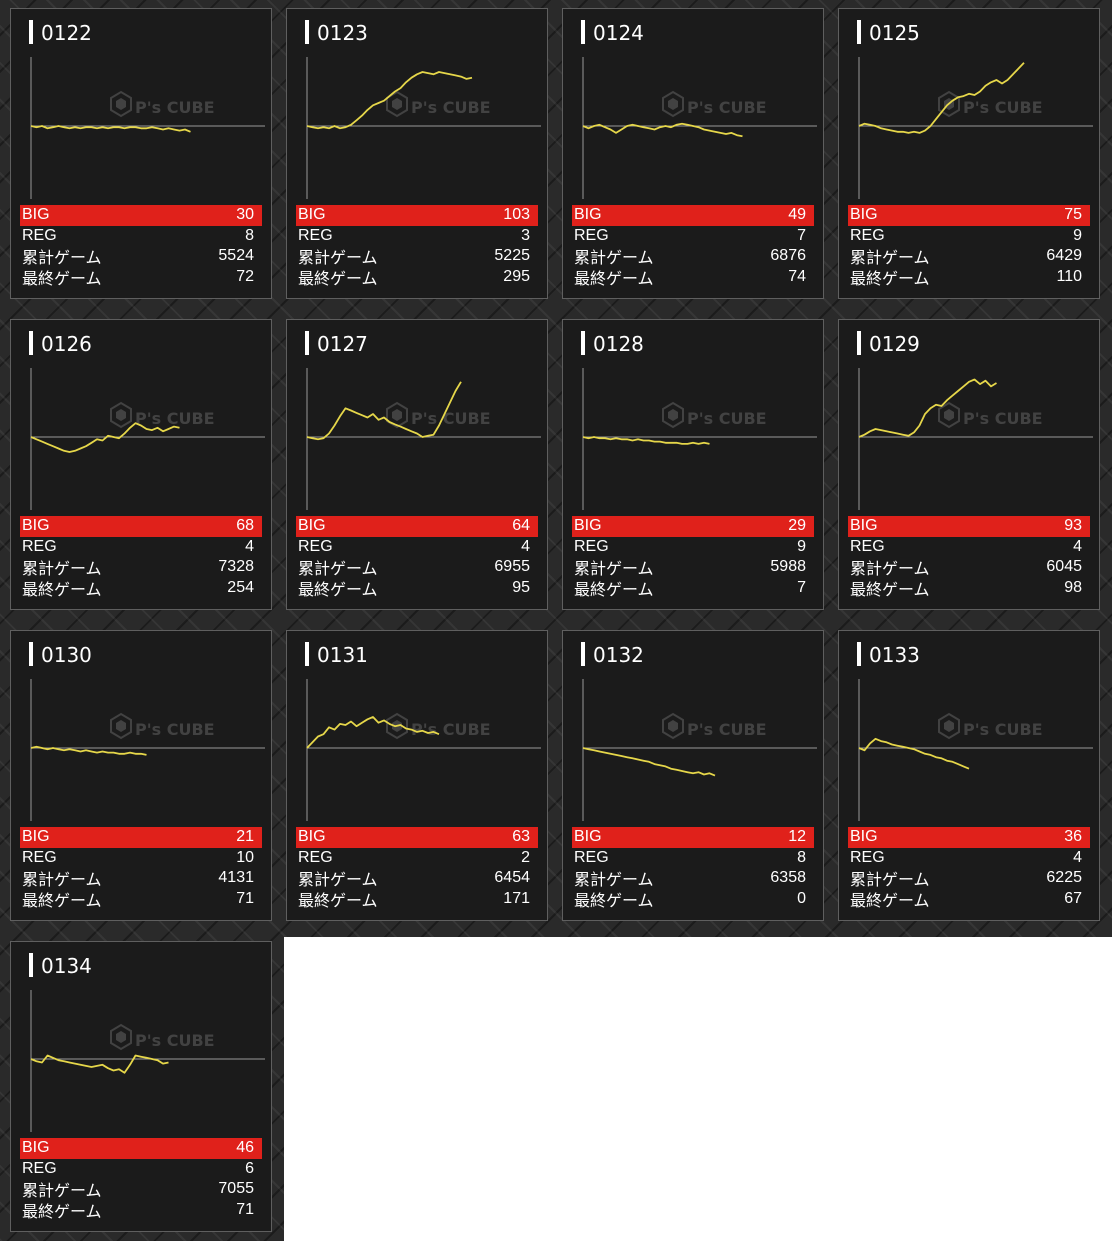  I want to click on last-games-count: 71, so click(245, 1209).